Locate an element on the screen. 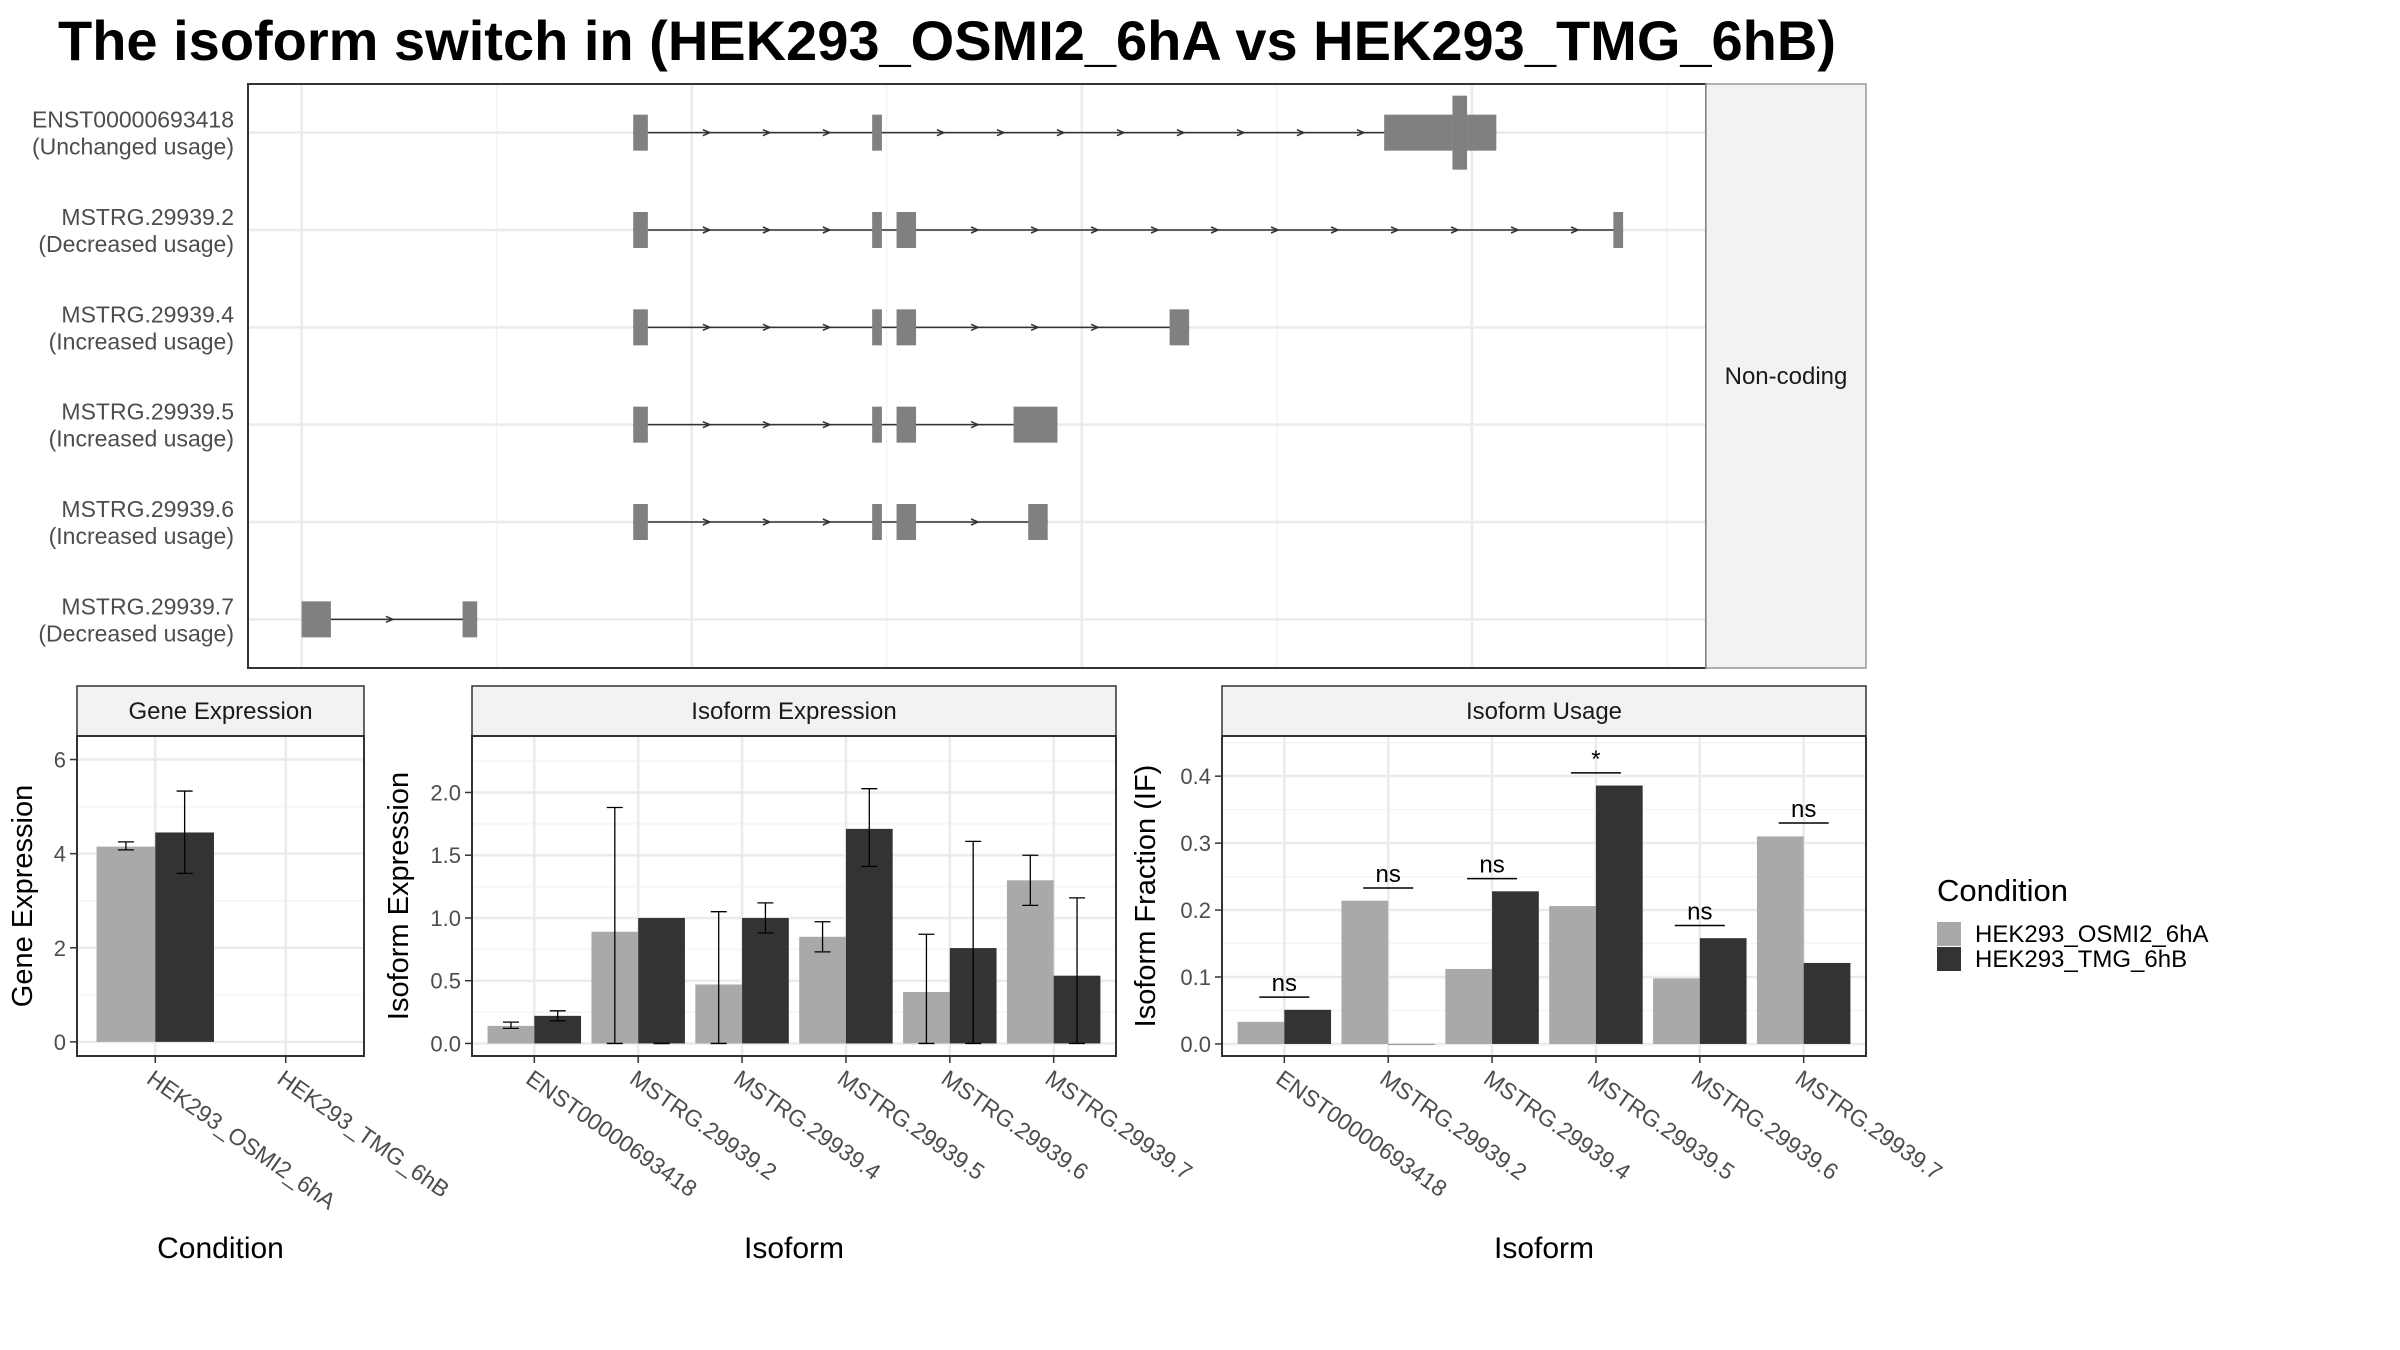  legend-item-label: HEK293_OSMI2_6hA is located at coordinates (2091, 934).